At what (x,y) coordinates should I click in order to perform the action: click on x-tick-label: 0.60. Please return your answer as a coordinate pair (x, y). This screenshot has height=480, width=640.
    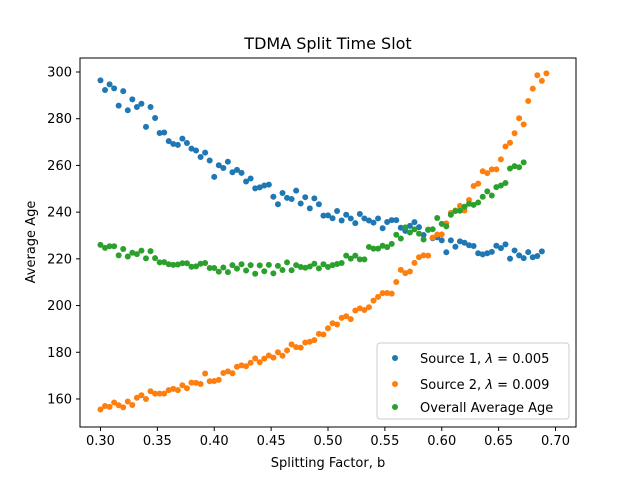
    Looking at the image, I should click on (441, 441).